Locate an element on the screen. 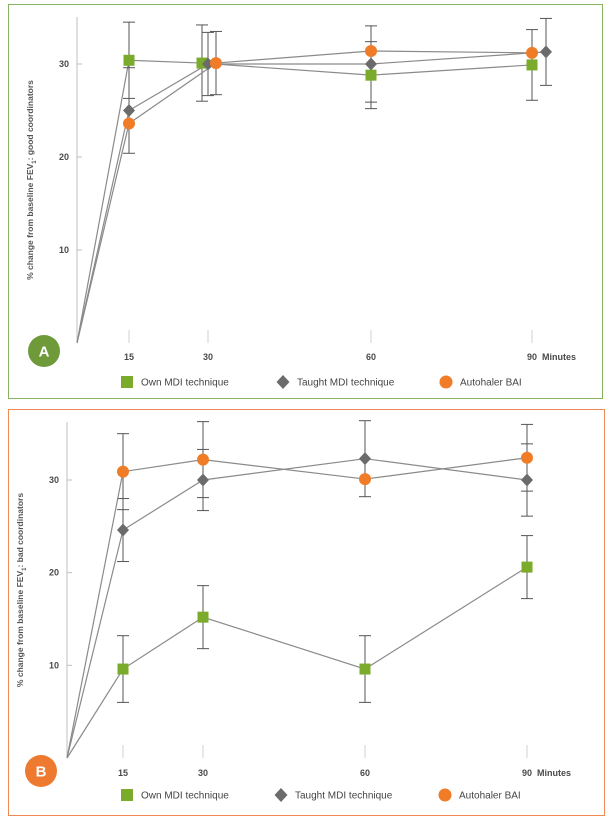  panel-badge-label: A is located at coordinates (44, 352).